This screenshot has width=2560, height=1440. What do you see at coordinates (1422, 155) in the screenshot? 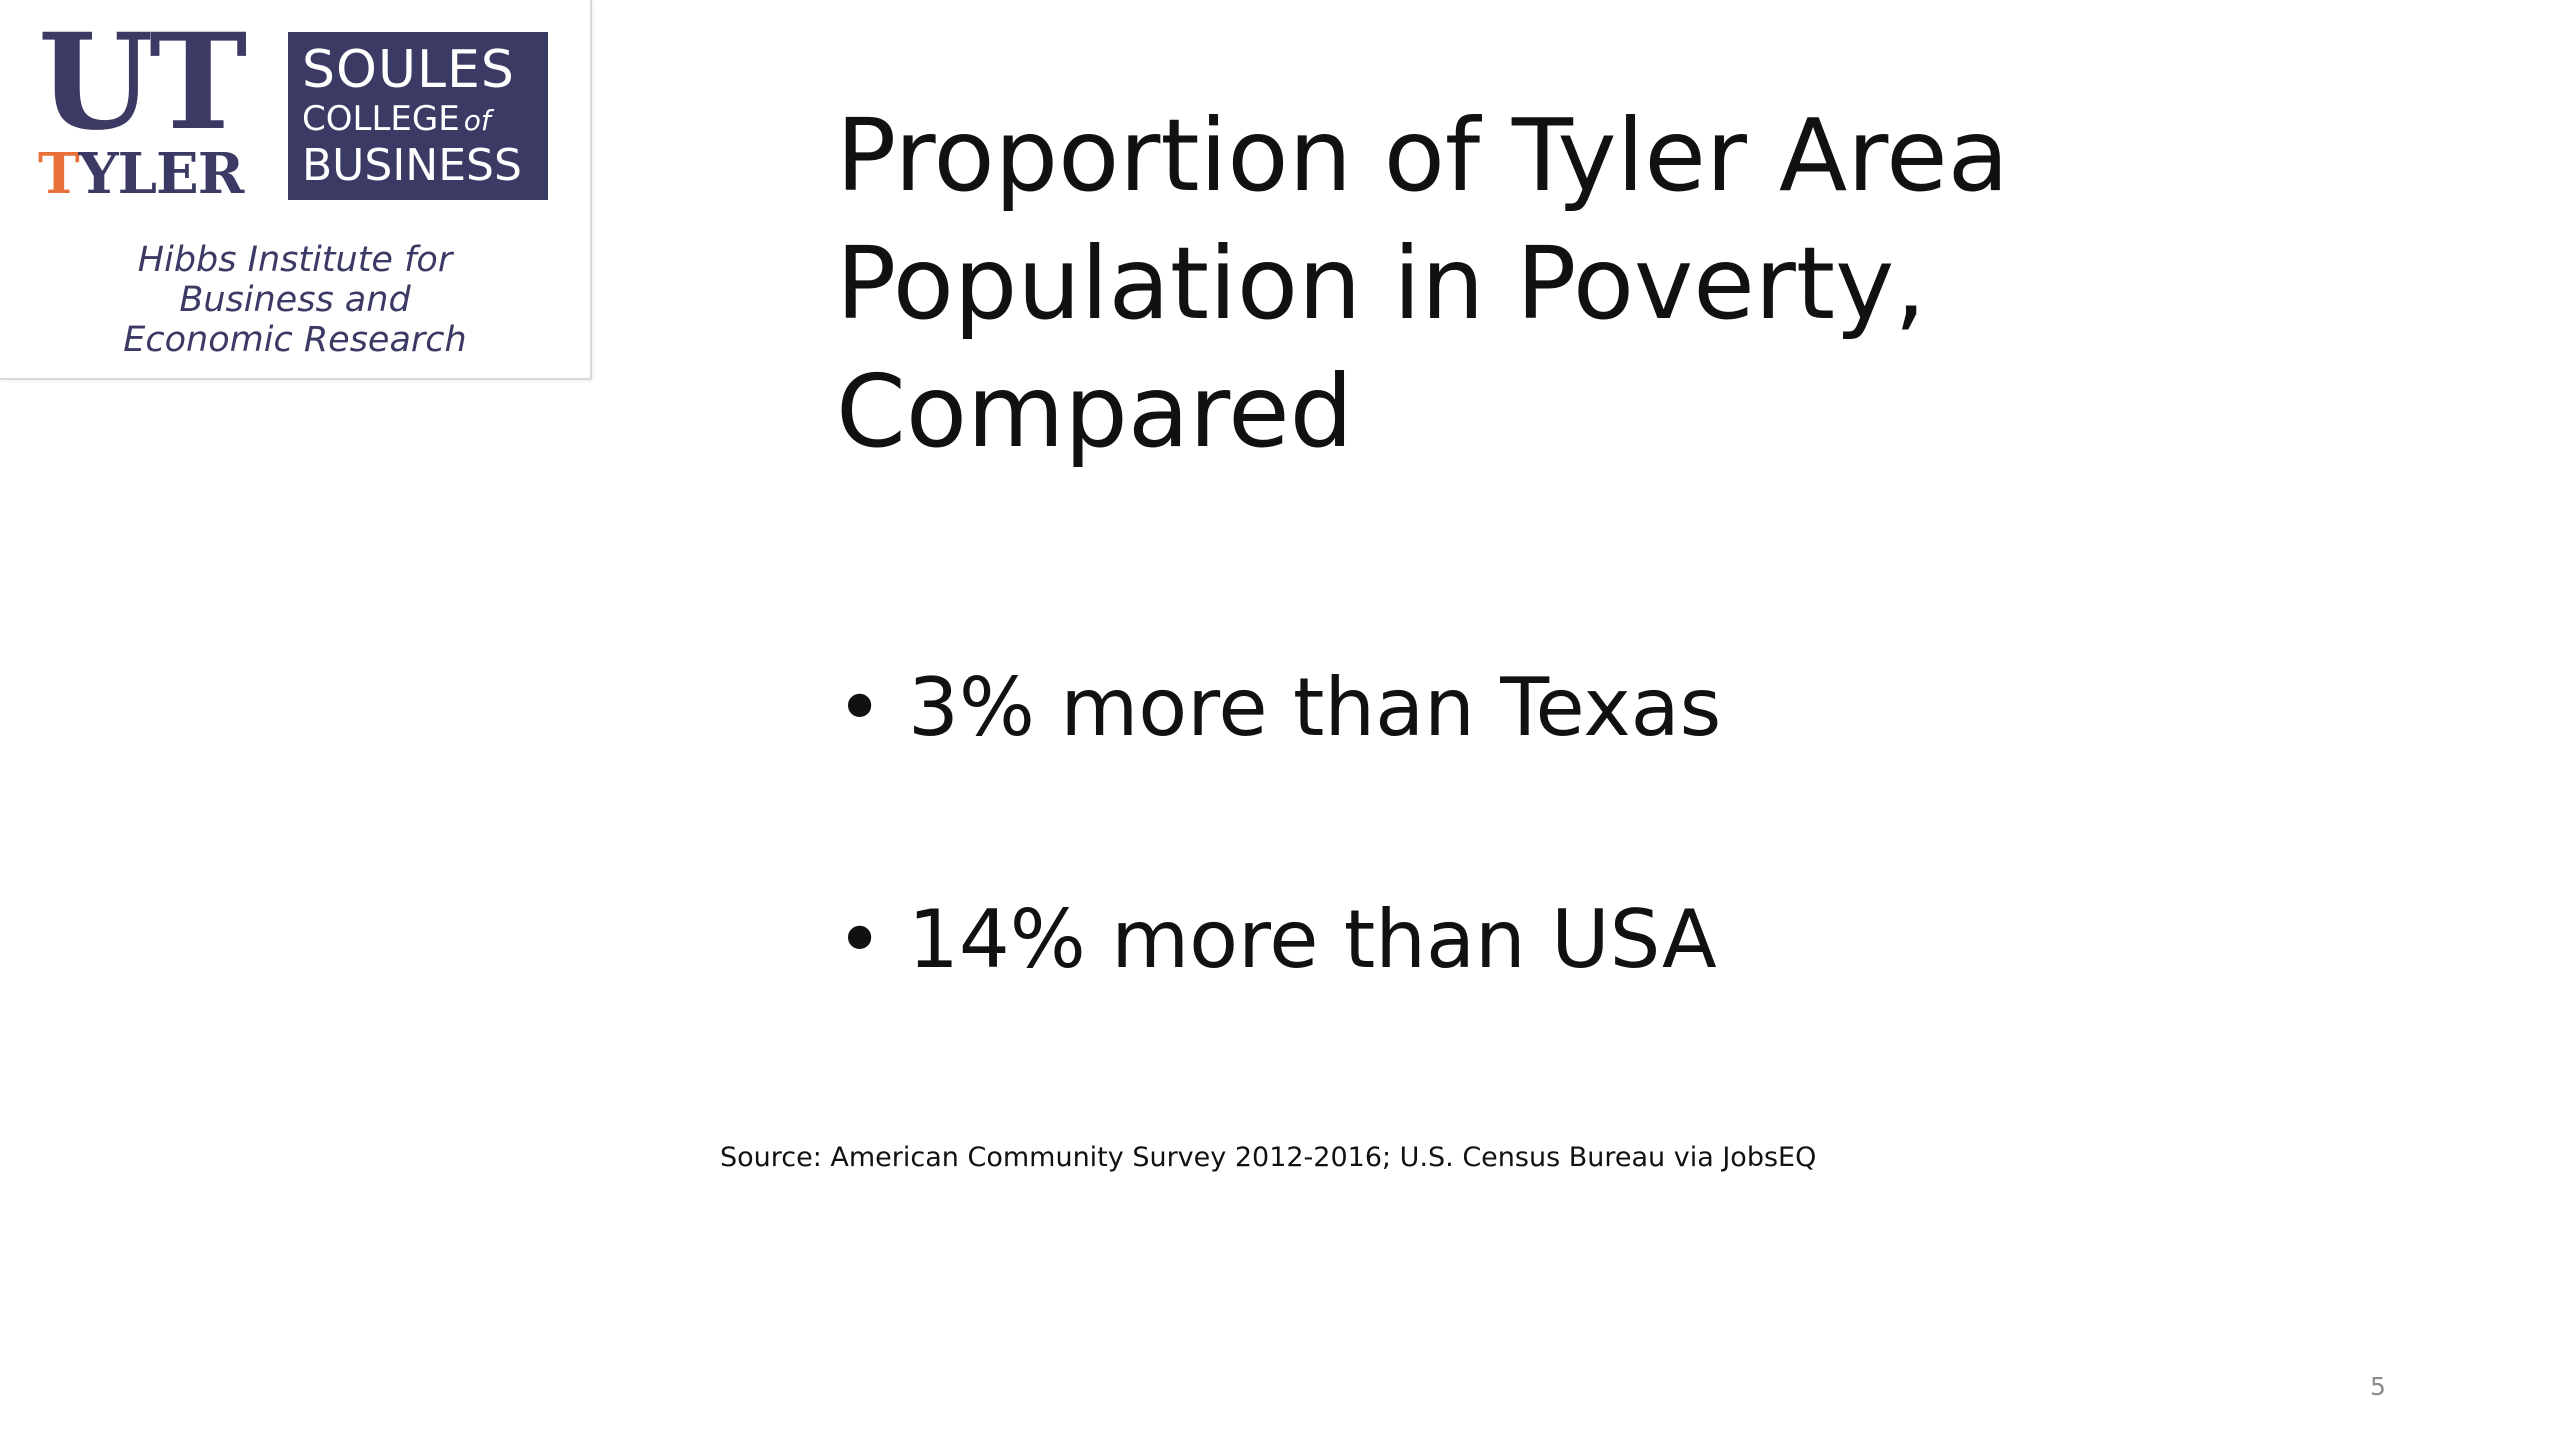
I see `slide-title-line: Proportion of Tyler Area` at bounding box center [1422, 155].